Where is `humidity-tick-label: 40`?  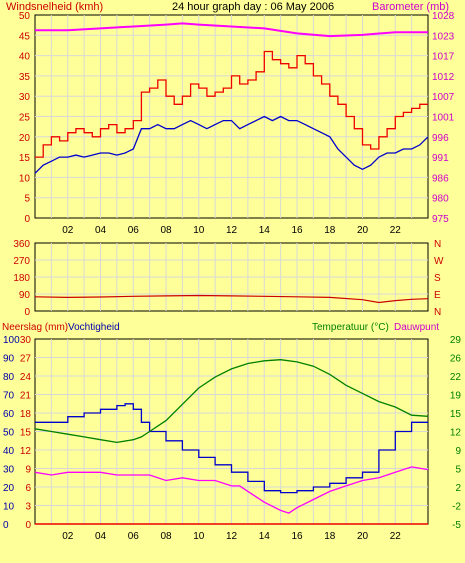 humidity-tick-label: 40 is located at coordinates (9, 451).